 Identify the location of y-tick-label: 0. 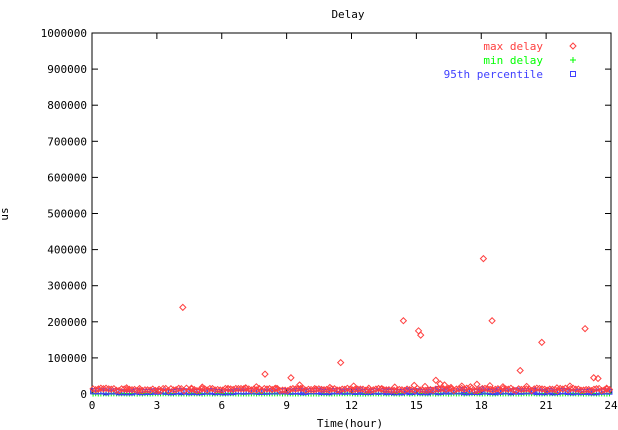
(83, 394).